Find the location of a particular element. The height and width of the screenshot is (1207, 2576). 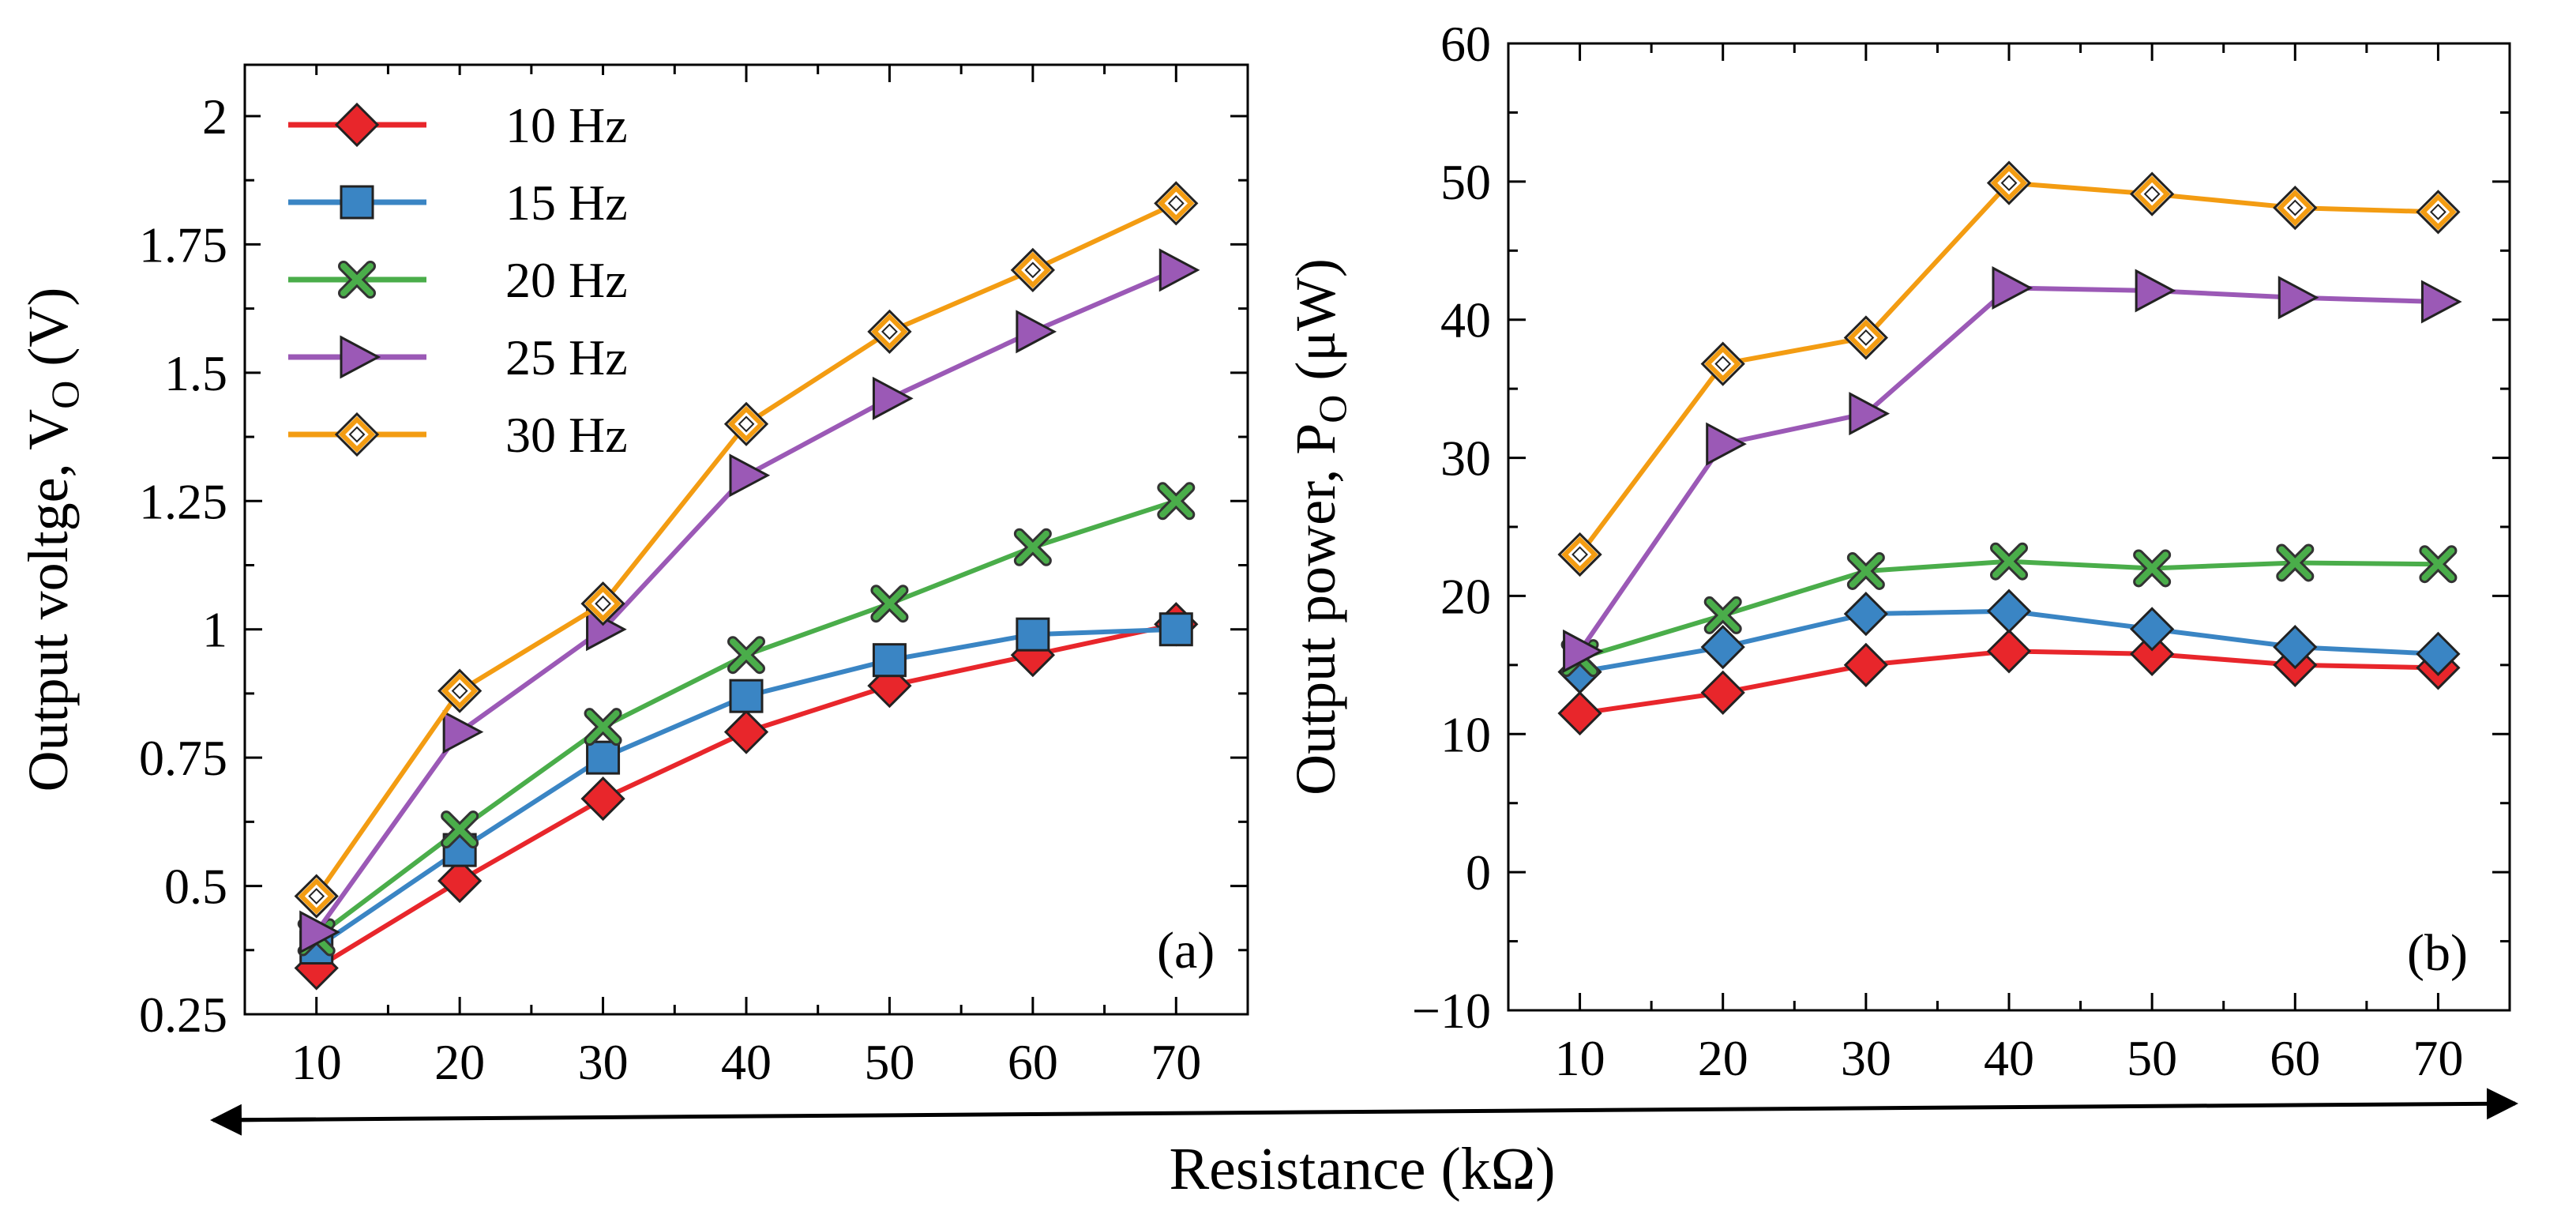

legend-marker-15-hz is located at coordinates (357, 203).